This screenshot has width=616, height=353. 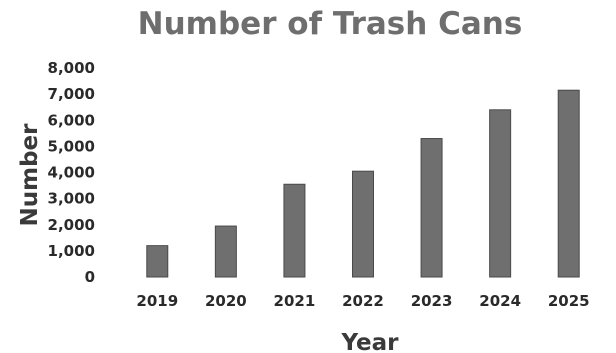 What do you see at coordinates (225, 251) in the screenshot?
I see `bar-2020` at bounding box center [225, 251].